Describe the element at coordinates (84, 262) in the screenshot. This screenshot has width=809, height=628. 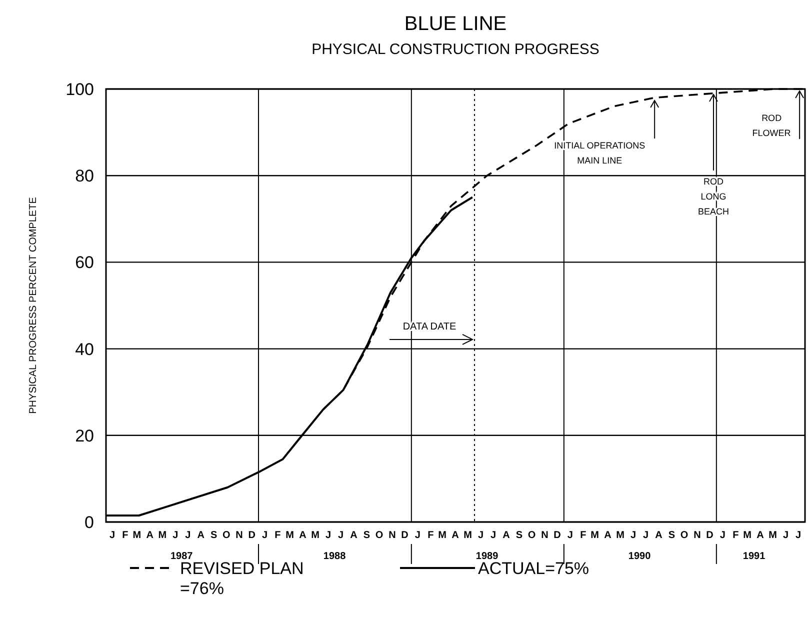
I see `y-tick-label: 60` at that location.